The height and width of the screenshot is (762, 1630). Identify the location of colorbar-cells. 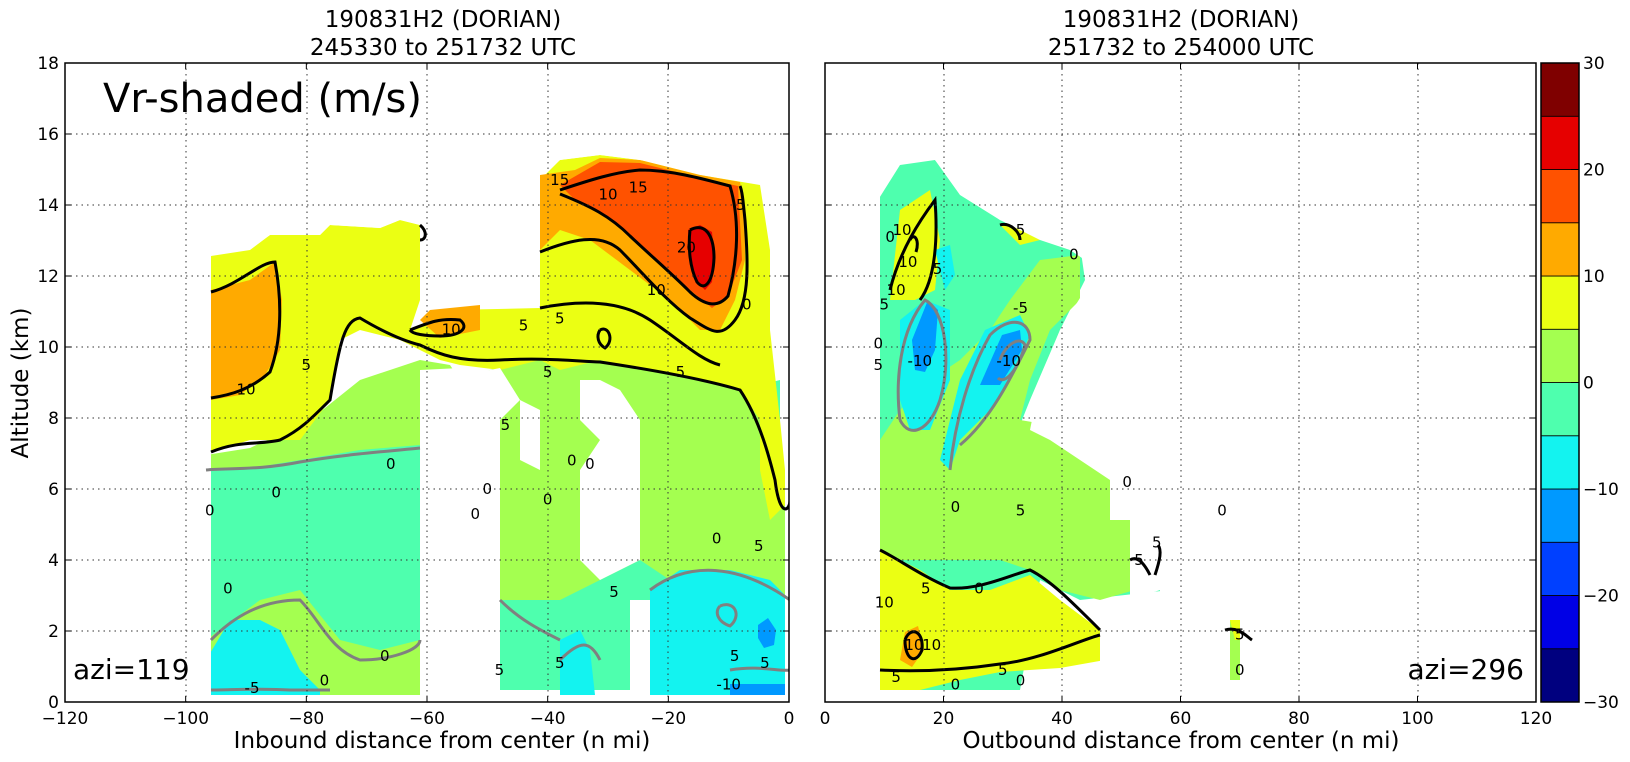
(1560, 382).